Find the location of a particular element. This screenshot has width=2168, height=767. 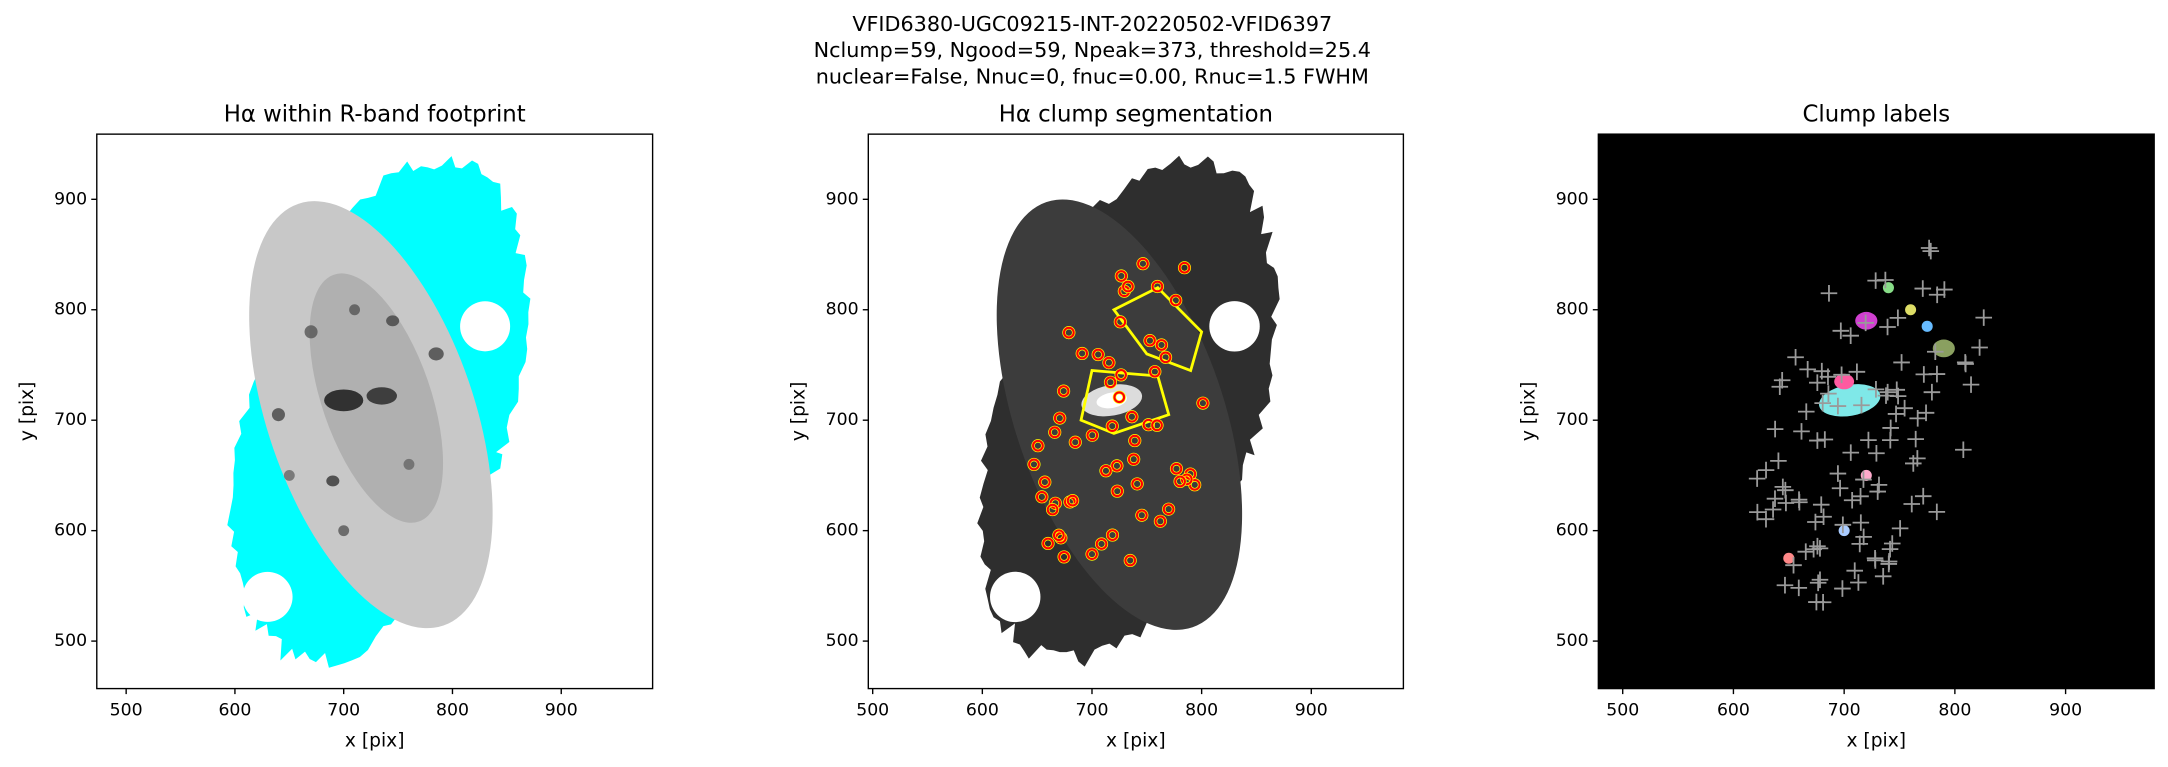

x-tick-label: 600 is located at coordinates (234, 711).